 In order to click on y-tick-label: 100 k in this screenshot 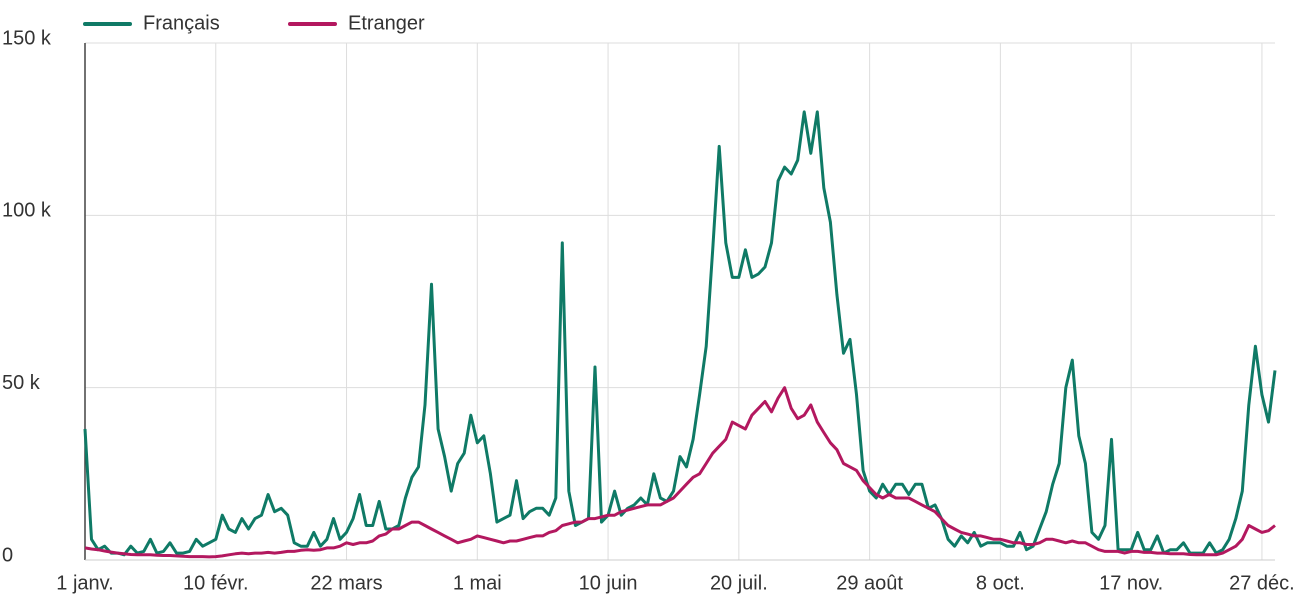, I will do `click(27, 211)`.